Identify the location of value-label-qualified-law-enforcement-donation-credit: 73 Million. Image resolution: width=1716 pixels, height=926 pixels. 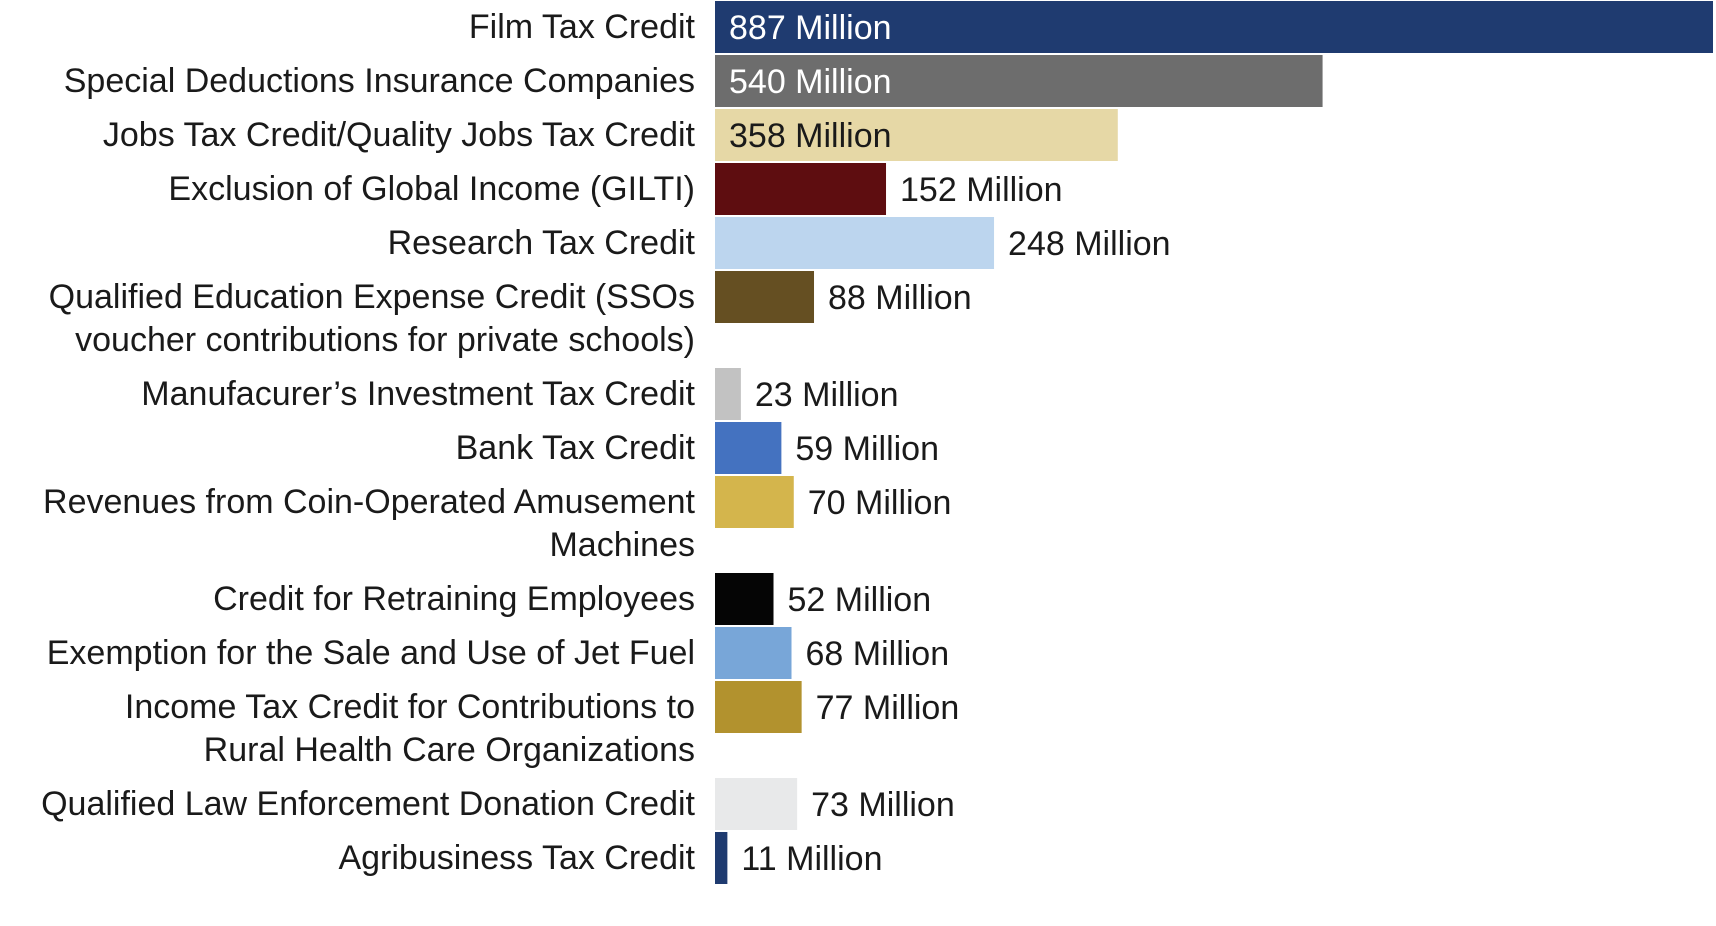
(883, 805).